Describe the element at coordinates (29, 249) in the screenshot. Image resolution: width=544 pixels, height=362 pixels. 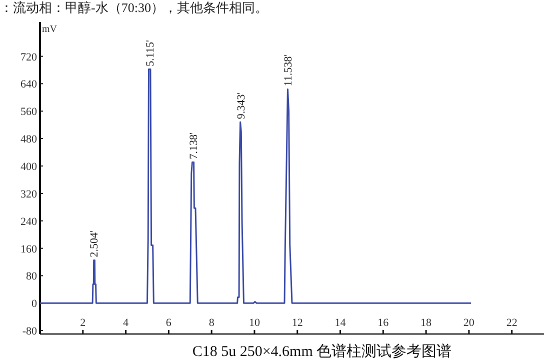
I see `y-tick-label: 160` at that location.